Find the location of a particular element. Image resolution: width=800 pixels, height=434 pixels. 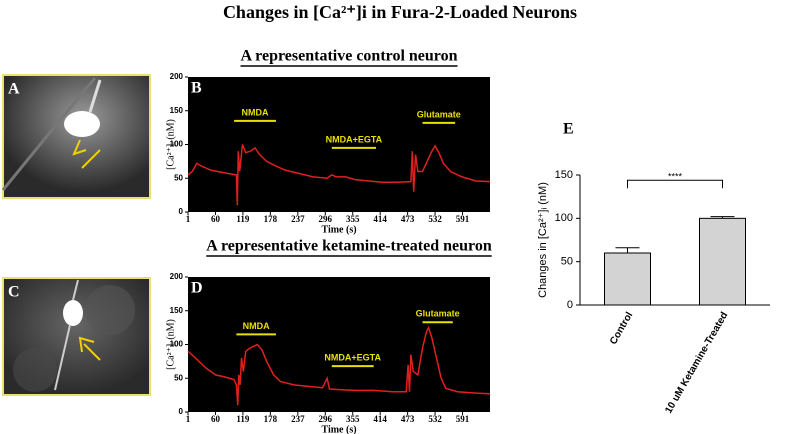

significance: **** is located at coordinates (675, 177).